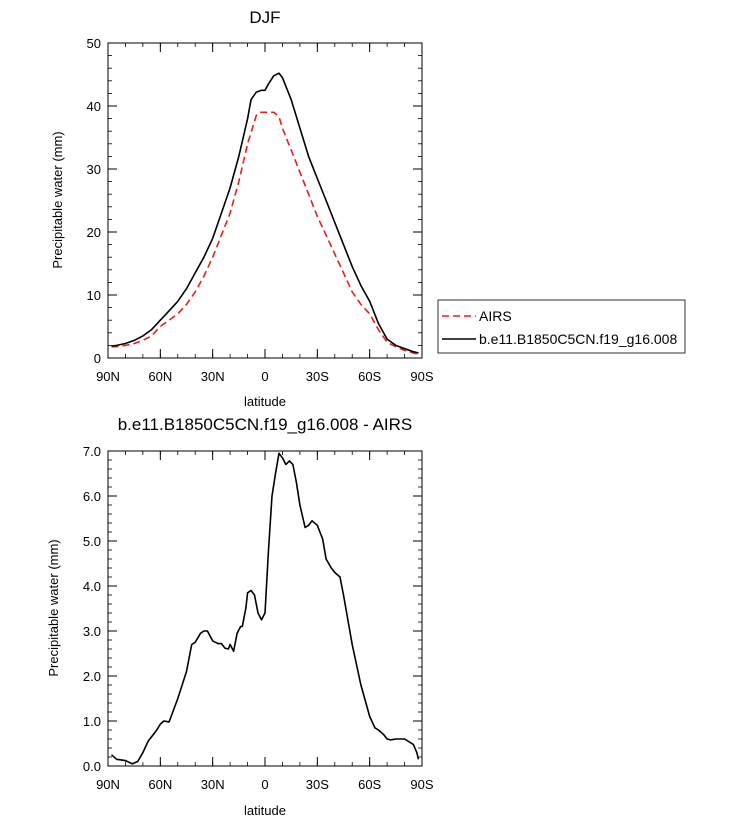 This screenshot has height=826, width=733. I want to click on bottom-chart-x-tick-label: 0, so click(264, 784).